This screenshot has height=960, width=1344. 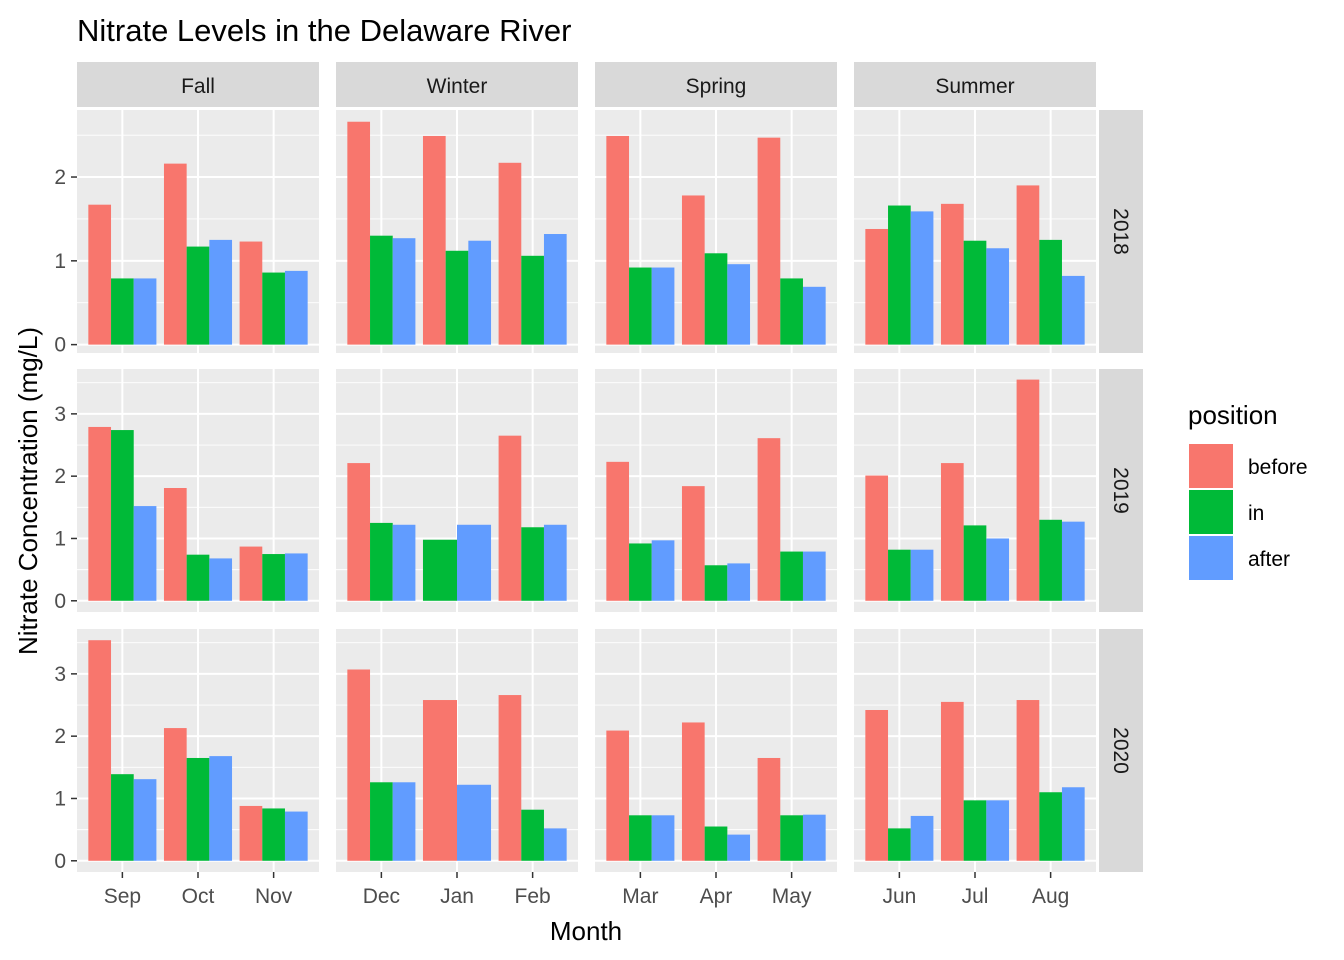 I want to click on x-tick-label: Oct, so click(x=198, y=896).